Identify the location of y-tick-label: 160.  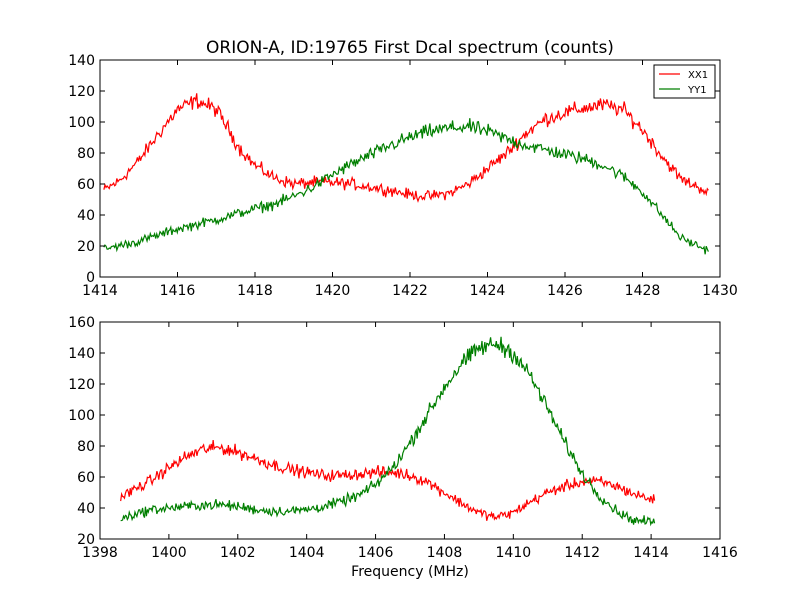
(81, 323).